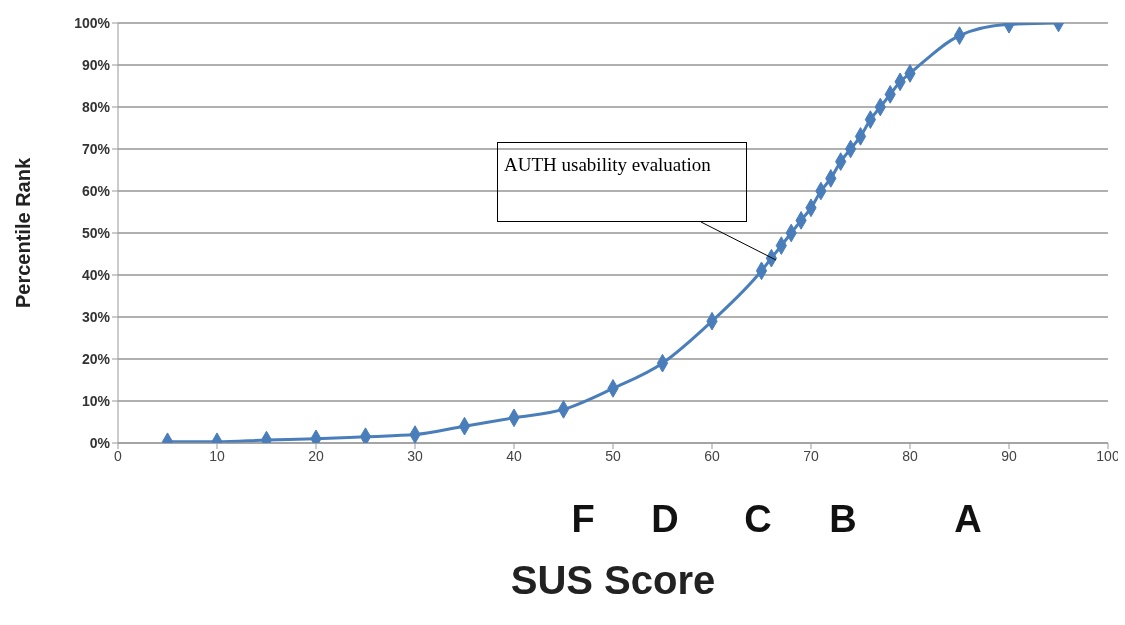  Describe the element at coordinates (613, 580) in the screenshot. I see `x-axis-title: SUS Score` at that location.